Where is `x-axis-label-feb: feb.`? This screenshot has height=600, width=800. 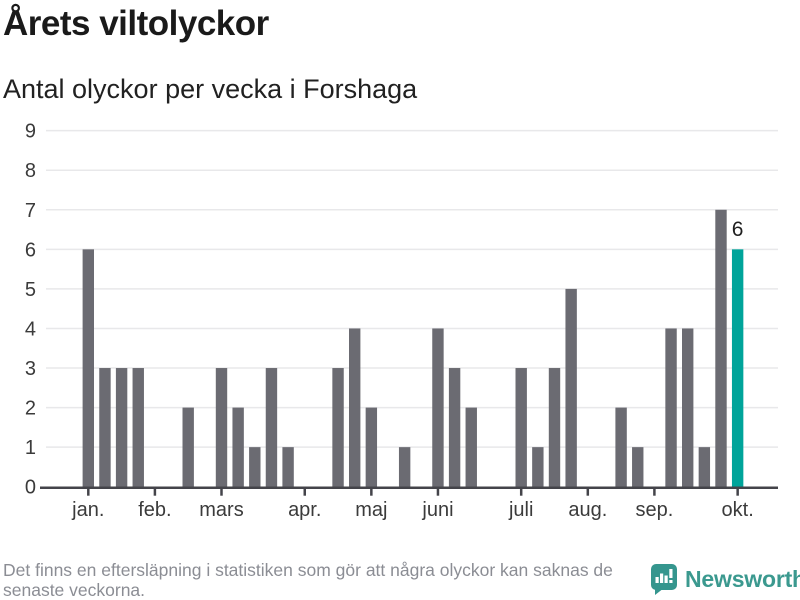 x-axis-label-feb: feb. is located at coordinates (154, 510).